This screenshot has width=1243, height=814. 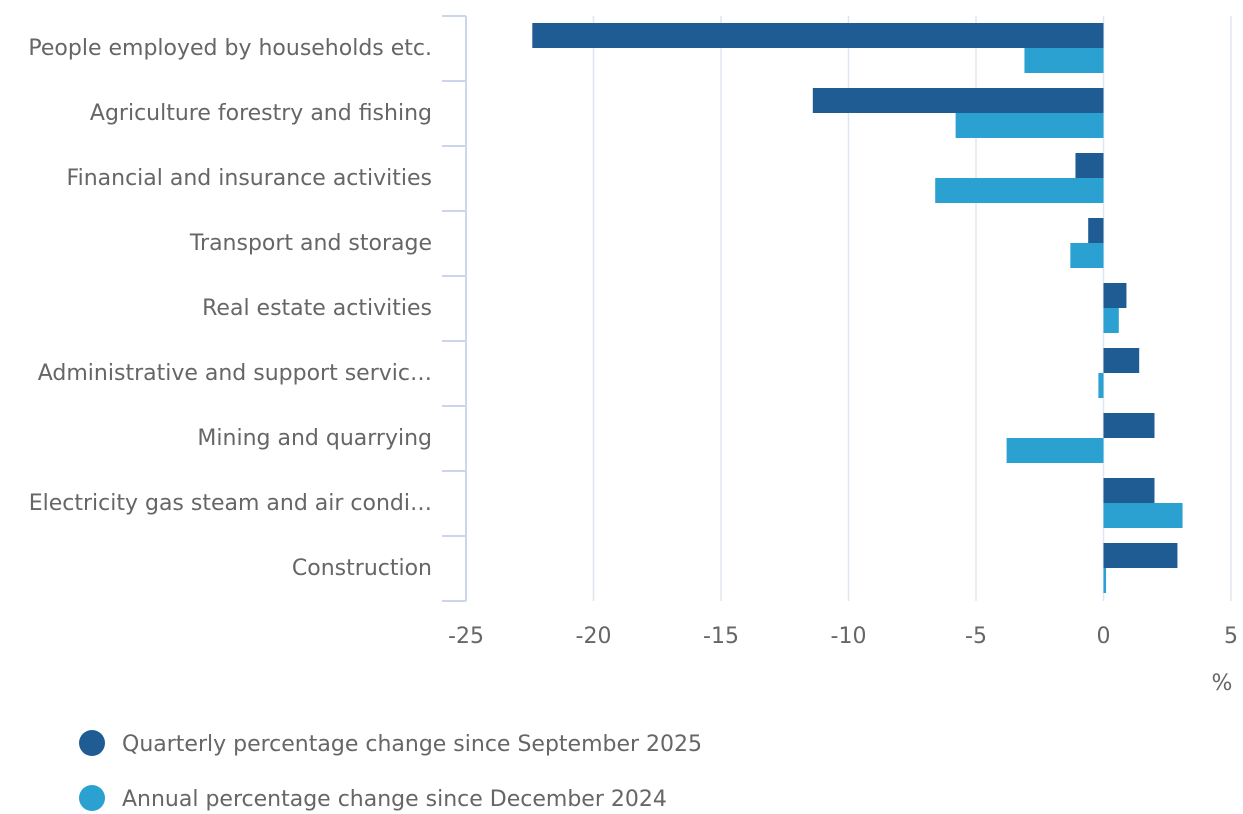 What do you see at coordinates (1104, 636) in the screenshot?
I see `x-tick-label: 0` at bounding box center [1104, 636].